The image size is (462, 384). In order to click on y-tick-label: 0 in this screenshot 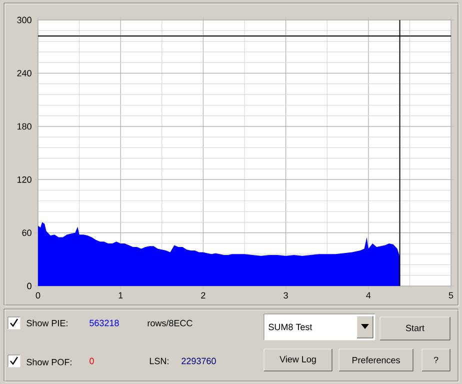, I will do `click(29, 286)`.